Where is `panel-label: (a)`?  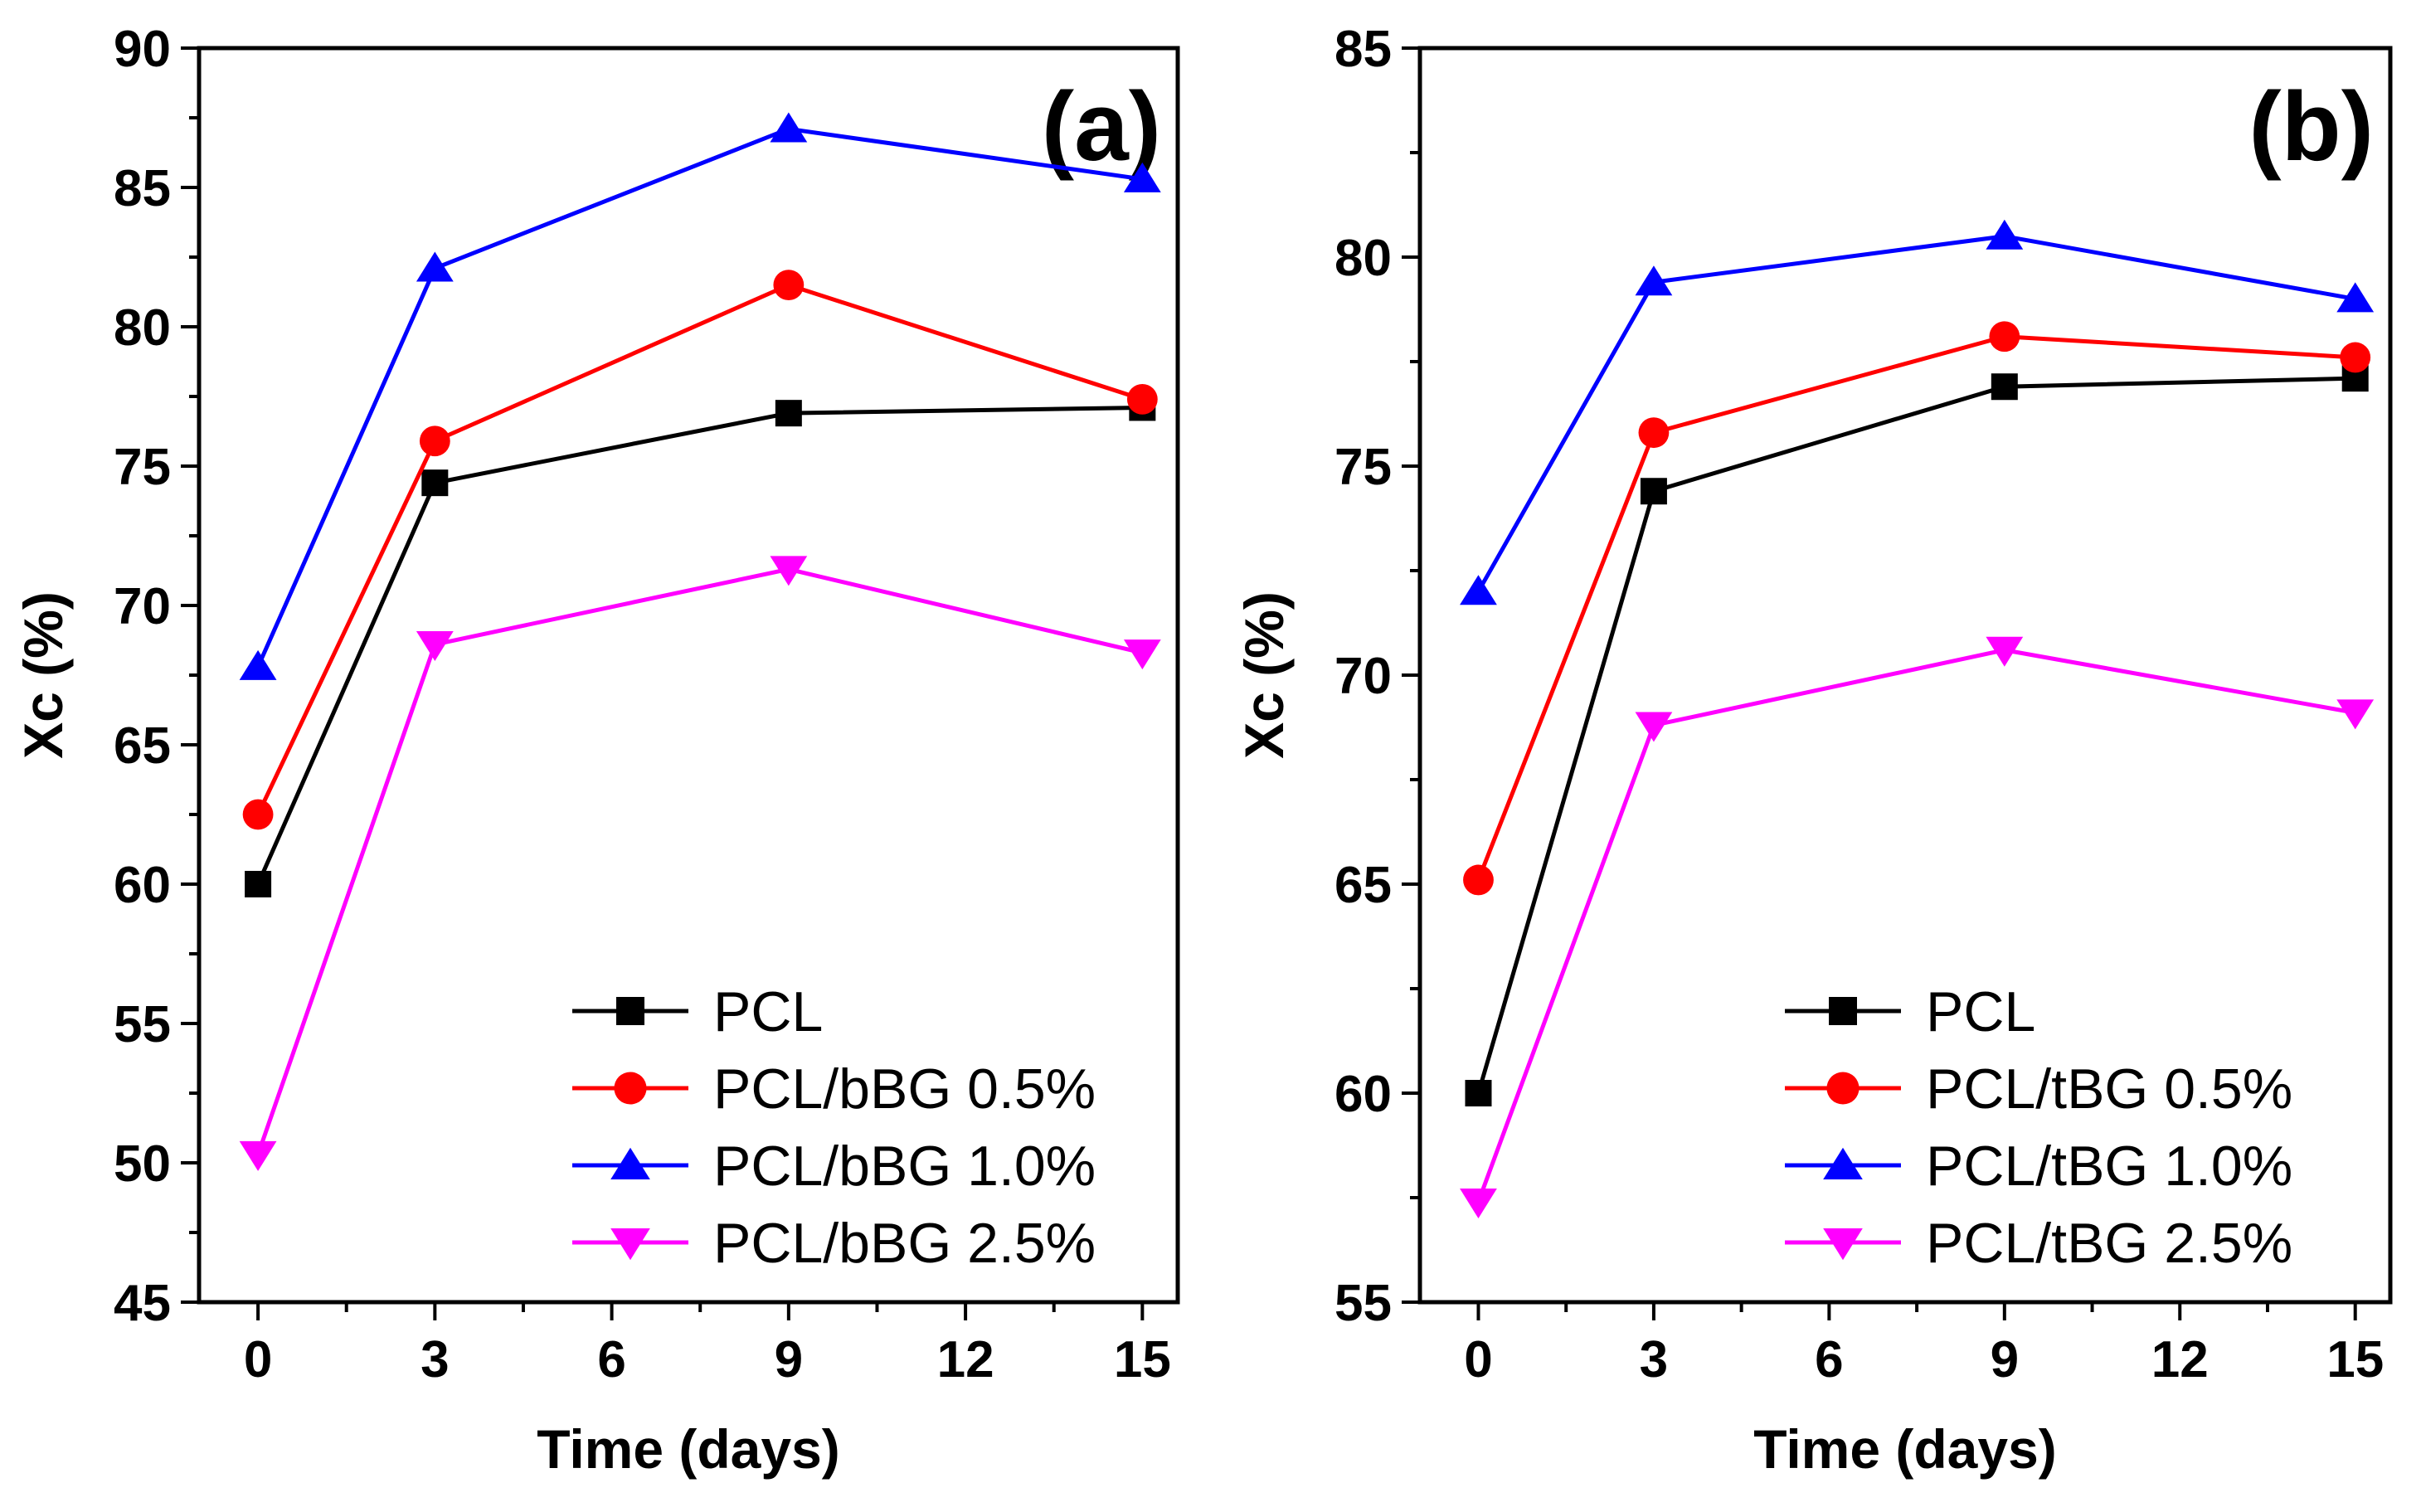
panel-label: (a) is located at coordinates (1101, 127).